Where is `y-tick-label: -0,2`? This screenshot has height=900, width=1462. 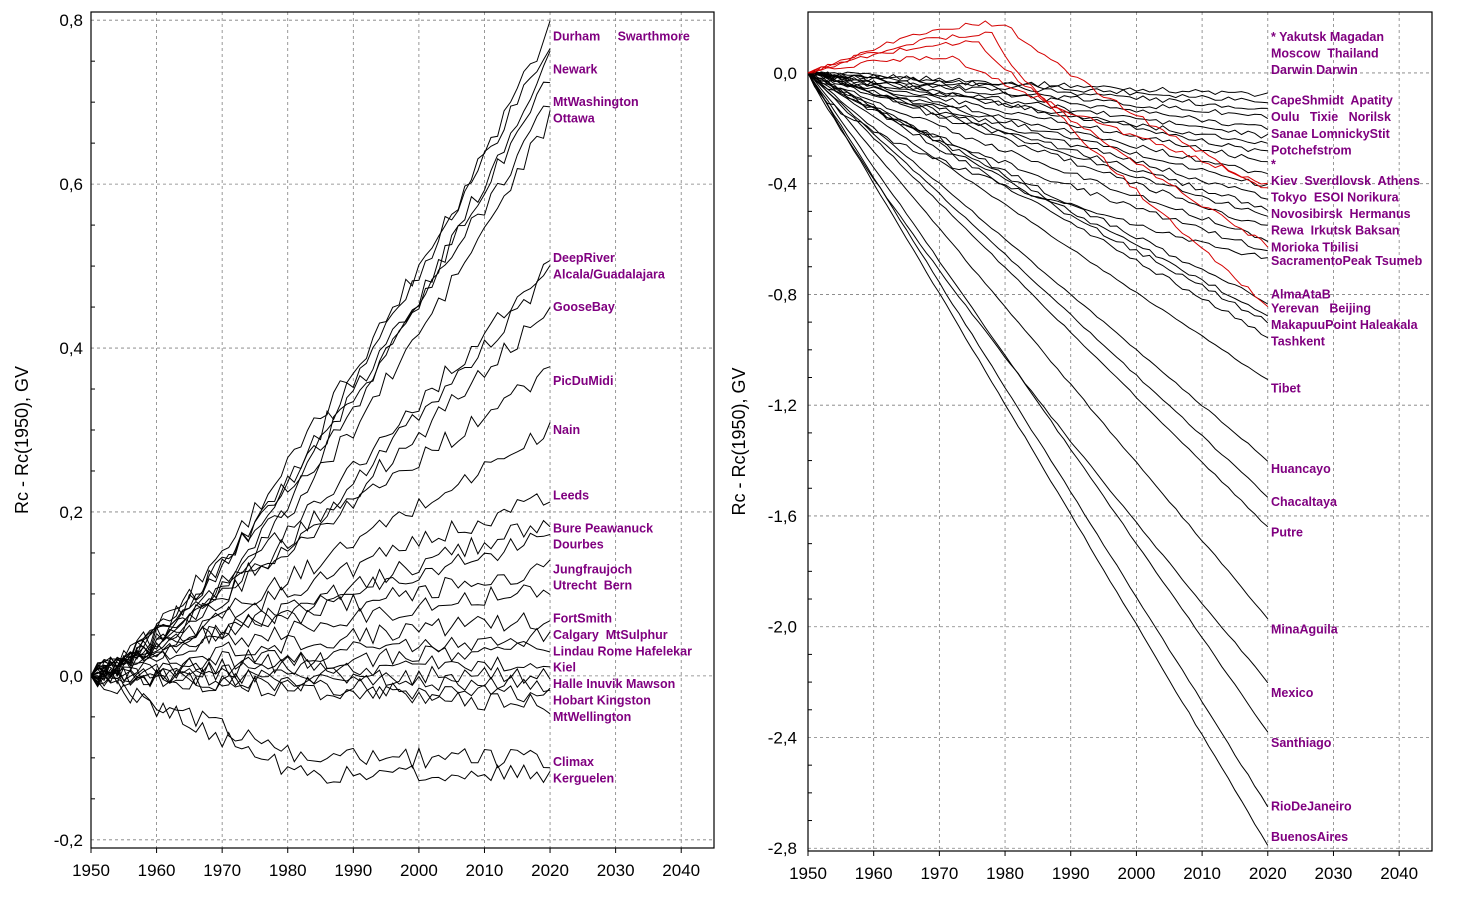 y-tick-label: -0,2 is located at coordinates (68, 840).